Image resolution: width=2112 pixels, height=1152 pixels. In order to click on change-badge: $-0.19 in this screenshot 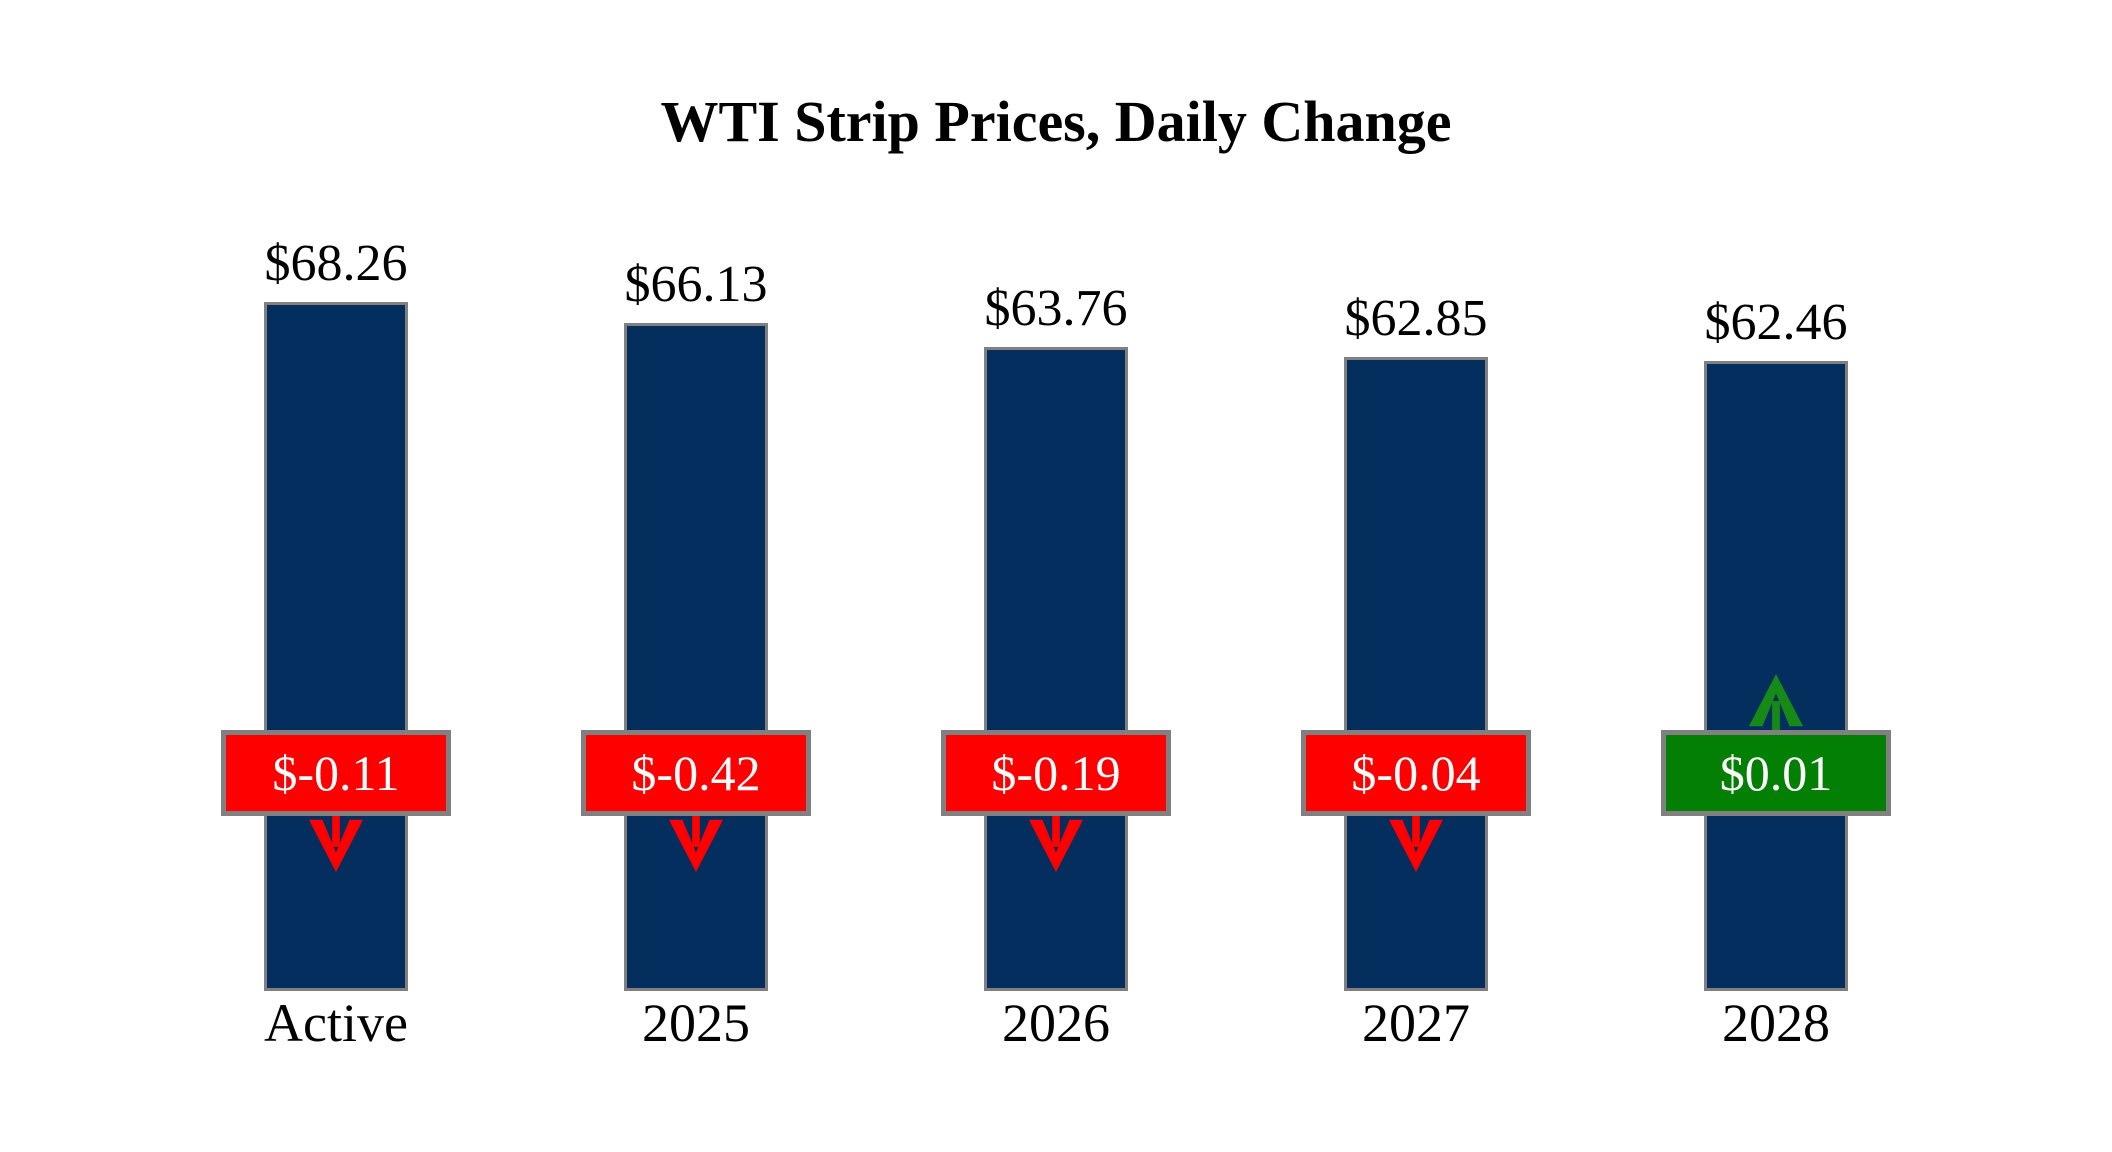, I will do `click(1056, 773)`.